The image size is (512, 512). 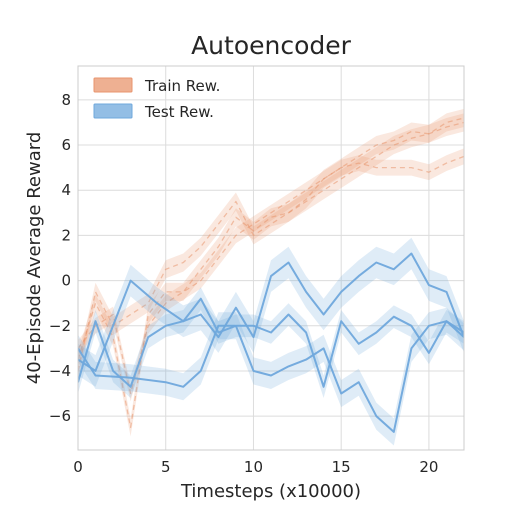 I want to click on series-5-line, so click(x=271, y=342).